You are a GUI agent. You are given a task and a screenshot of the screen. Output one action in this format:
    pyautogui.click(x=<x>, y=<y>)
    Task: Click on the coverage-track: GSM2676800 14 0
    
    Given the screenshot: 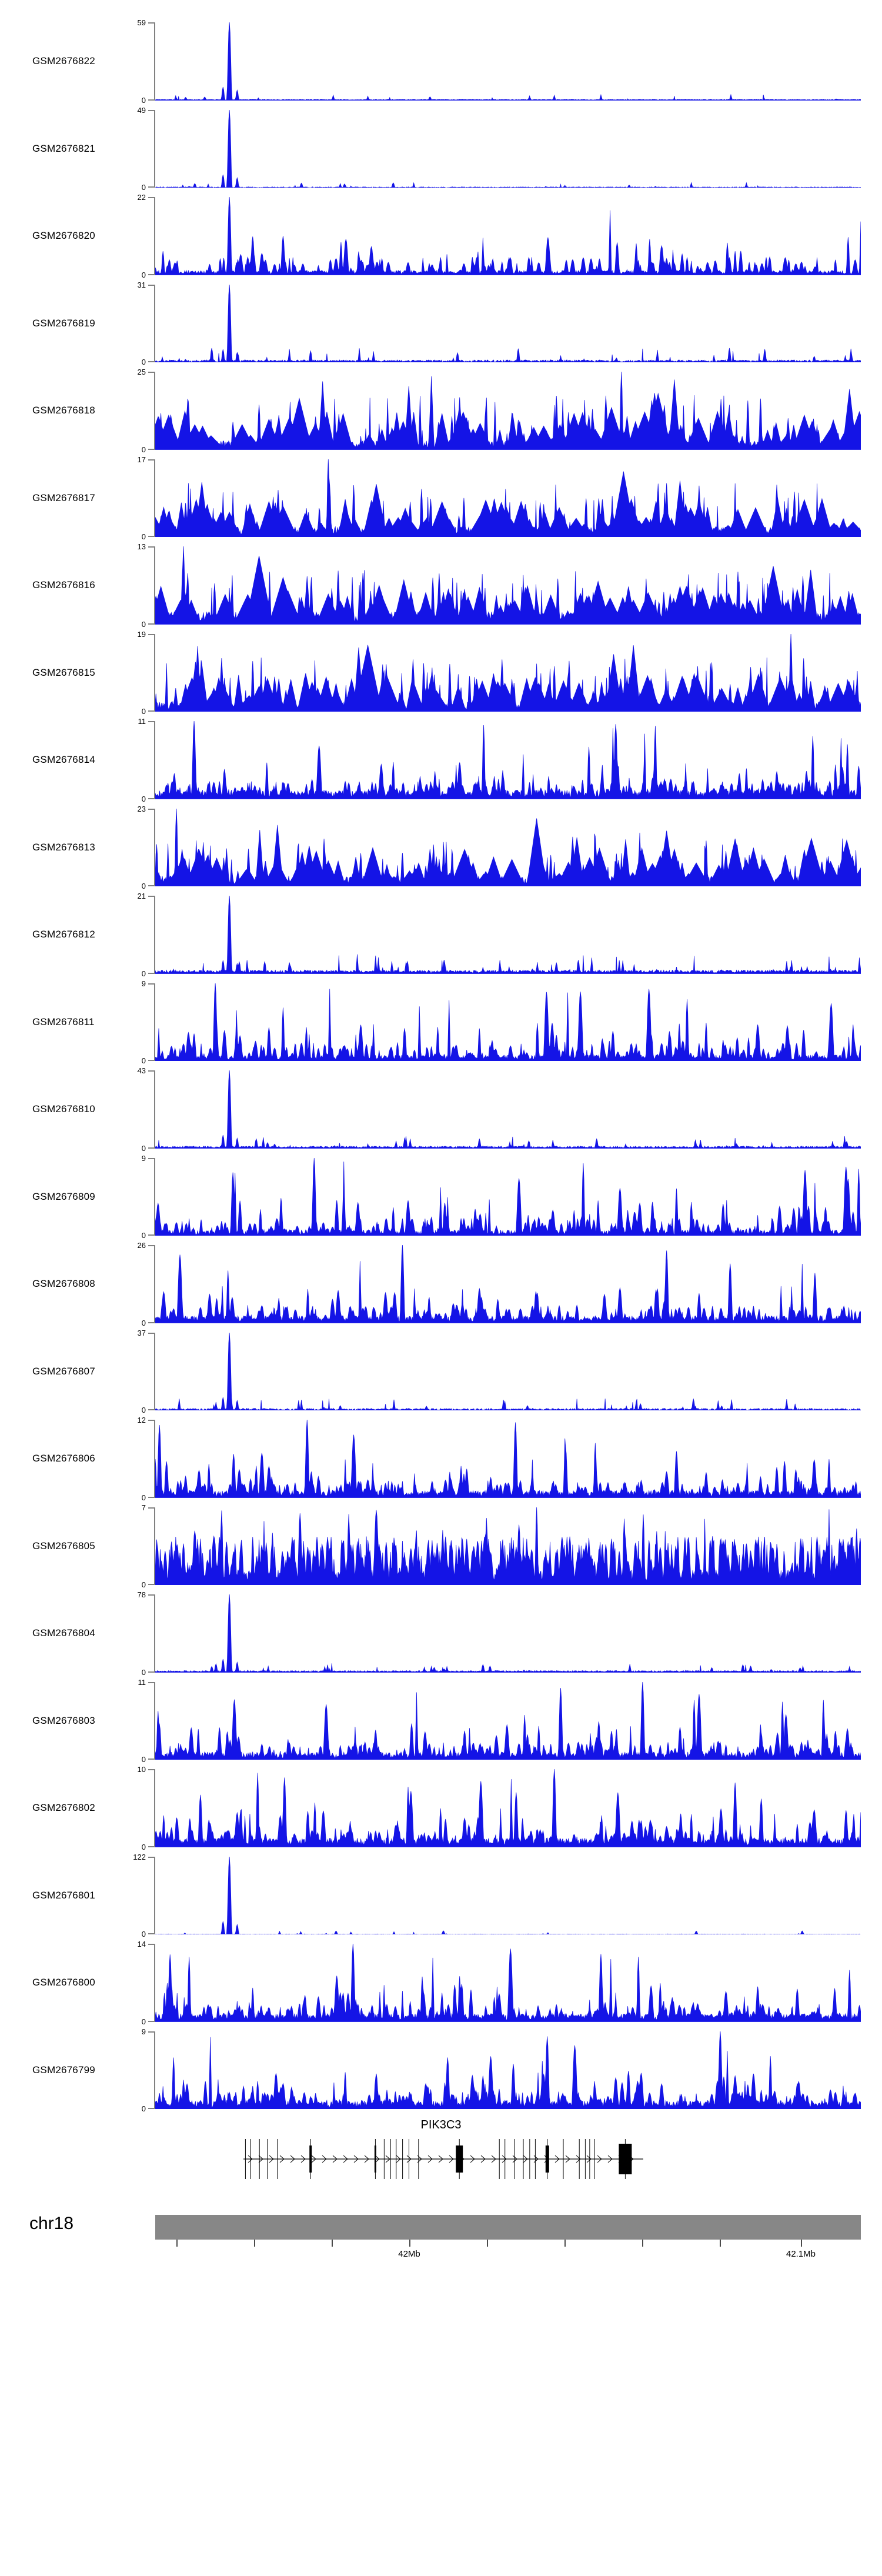 What is the action you would take?
    pyautogui.click(x=441, y=1983)
    